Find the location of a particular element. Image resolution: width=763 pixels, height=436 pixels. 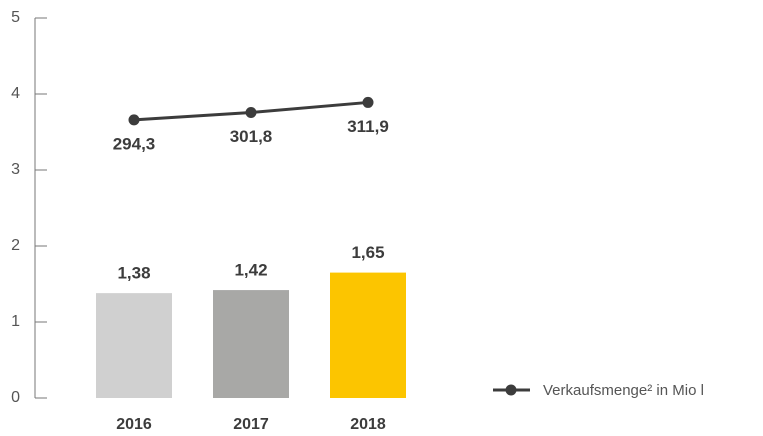

line-value-label: 311,9 is located at coordinates (368, 126).